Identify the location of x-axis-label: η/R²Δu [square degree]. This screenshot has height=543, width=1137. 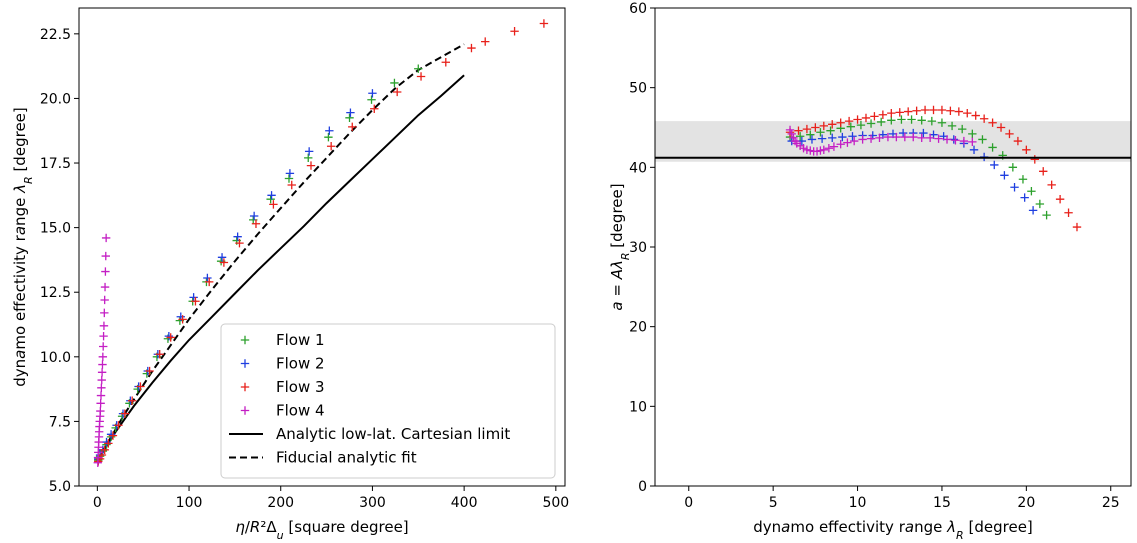
(321, 530).